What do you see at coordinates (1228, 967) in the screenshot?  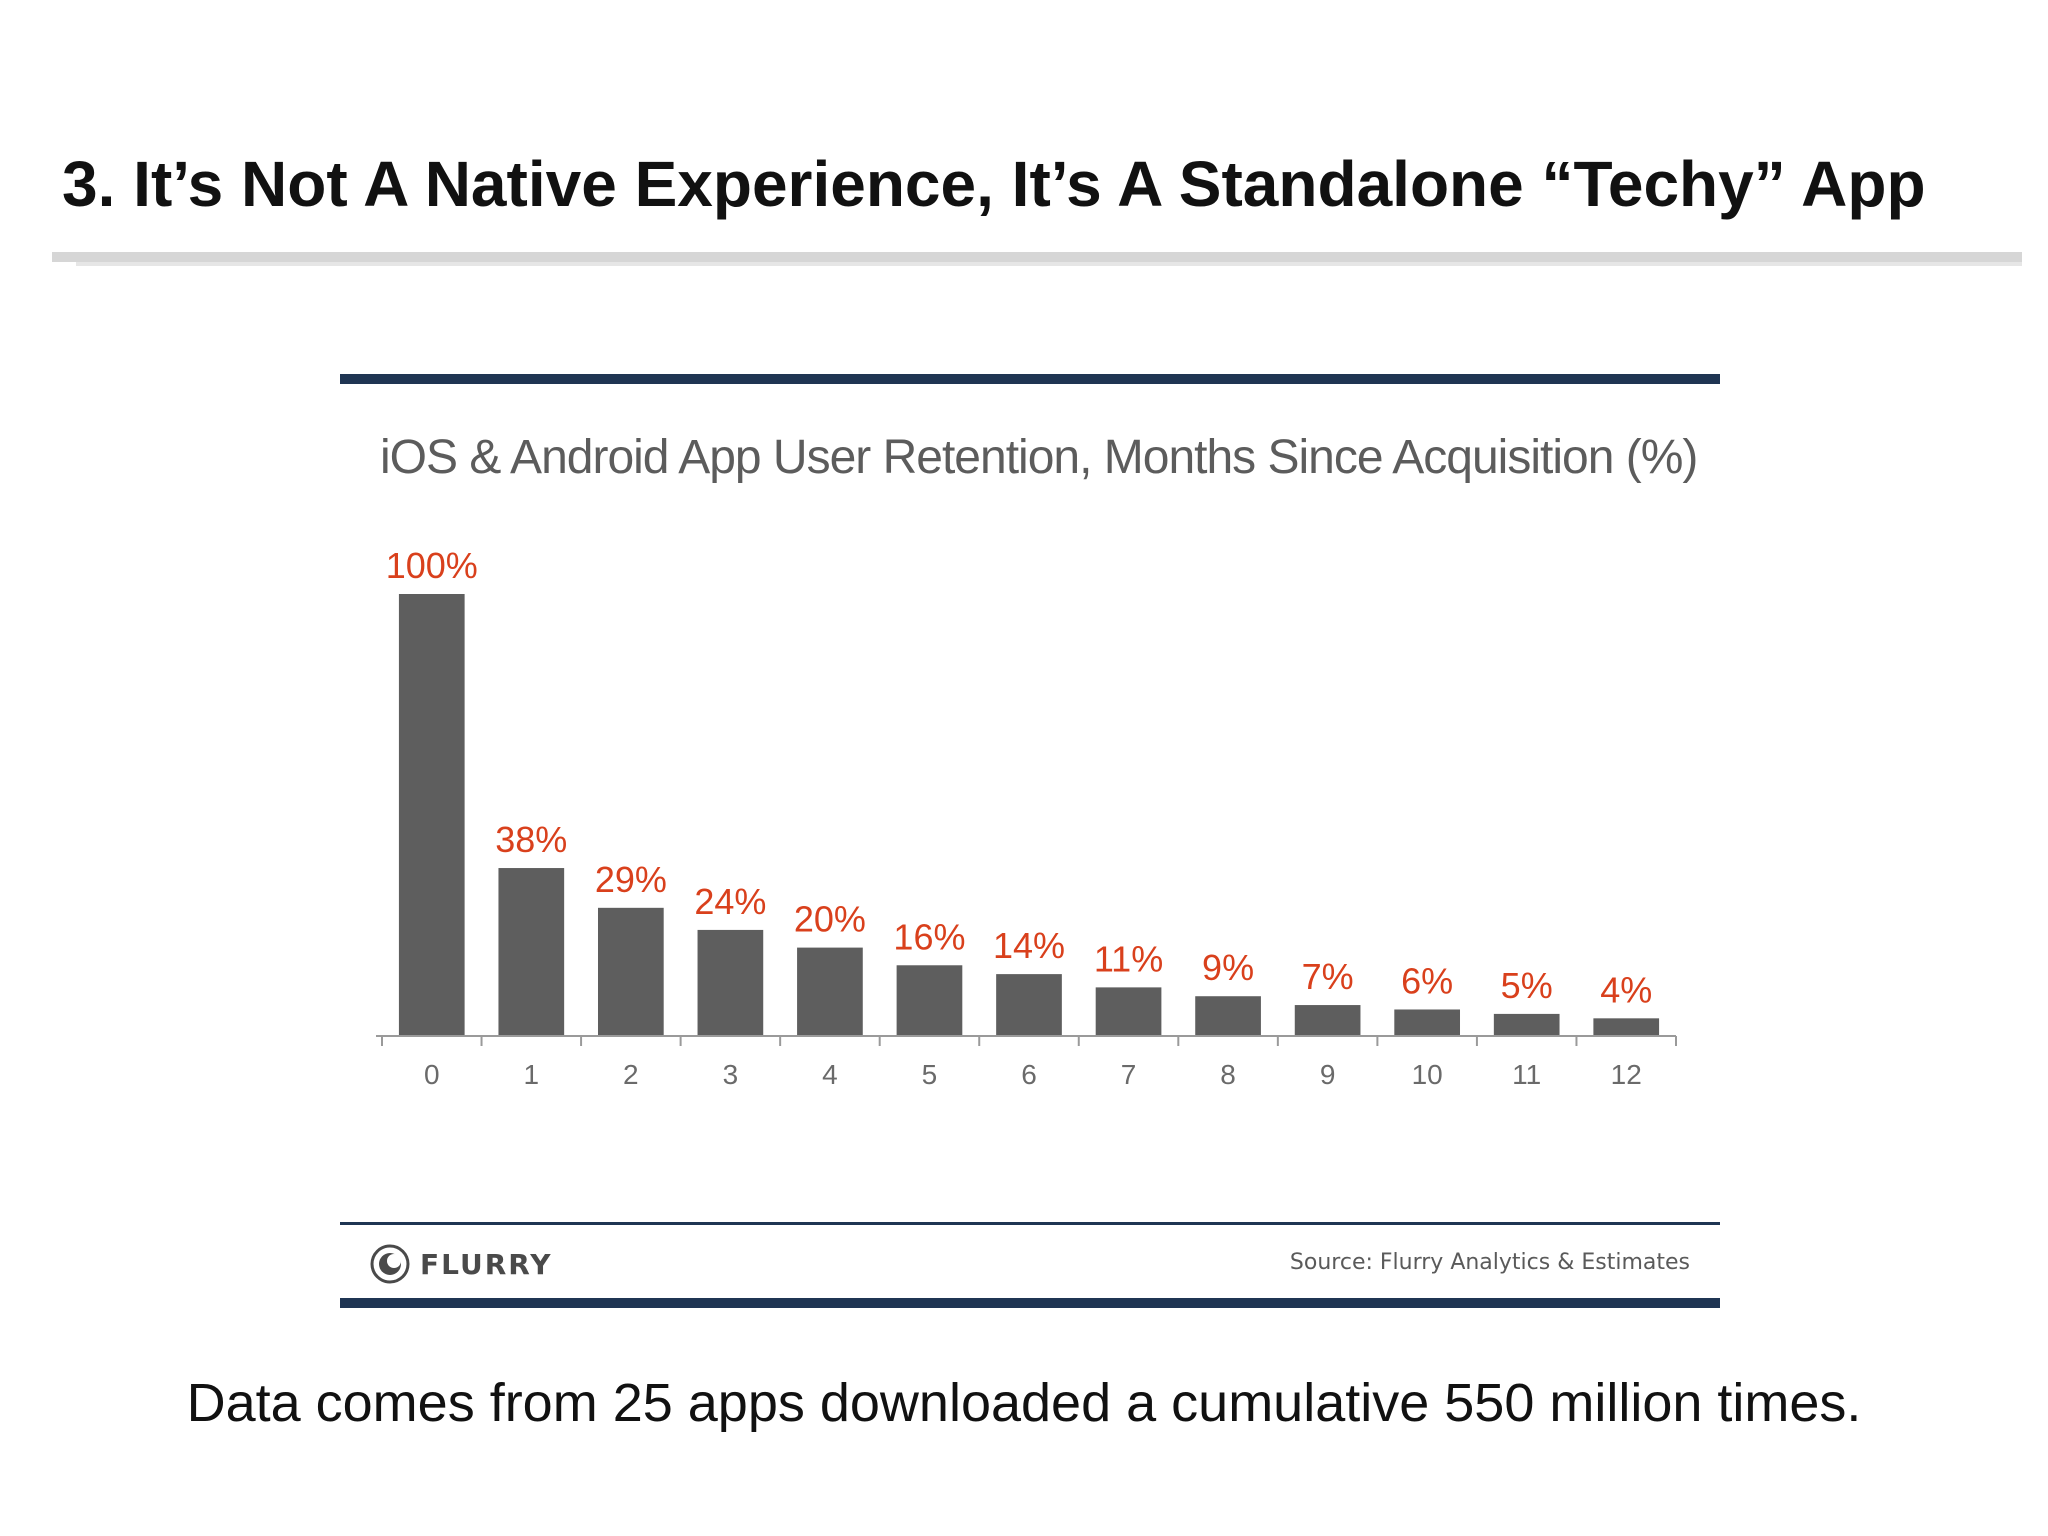 I see `data-label-month-8: 9%` at bounding box center [1228, 967].